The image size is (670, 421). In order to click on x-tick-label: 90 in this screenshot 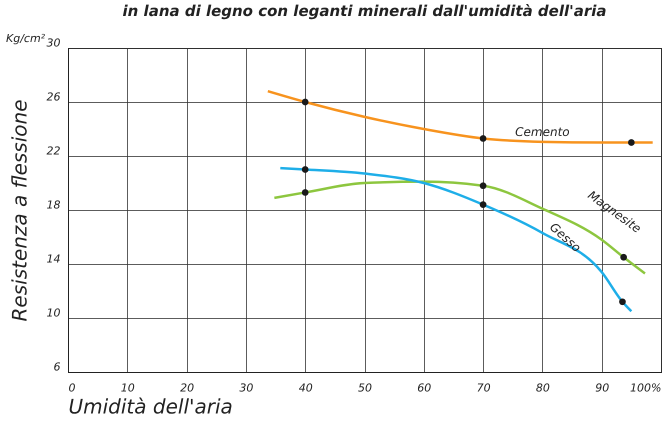, I will do `click(602, 388)`.